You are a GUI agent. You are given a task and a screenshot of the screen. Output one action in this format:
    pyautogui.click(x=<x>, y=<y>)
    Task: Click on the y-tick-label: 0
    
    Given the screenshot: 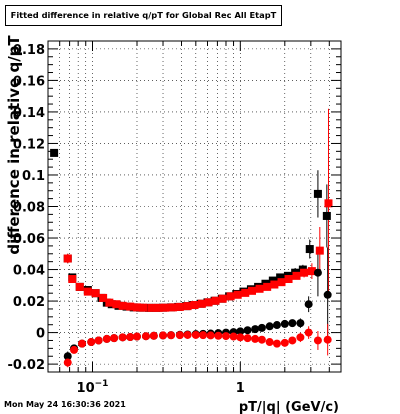 What is the action you would take?
    pyautogui.click(x=40, y=334)
    